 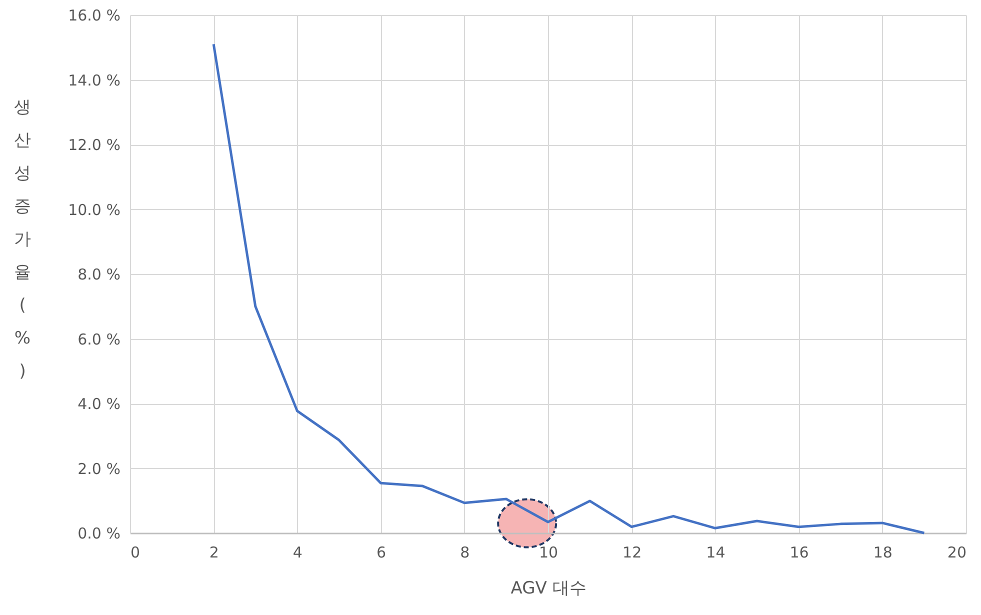 What do you see at coordinates (135, 553) in the screenshot?
I see `x-tick-label: 0` at bounding box center [135, 553].